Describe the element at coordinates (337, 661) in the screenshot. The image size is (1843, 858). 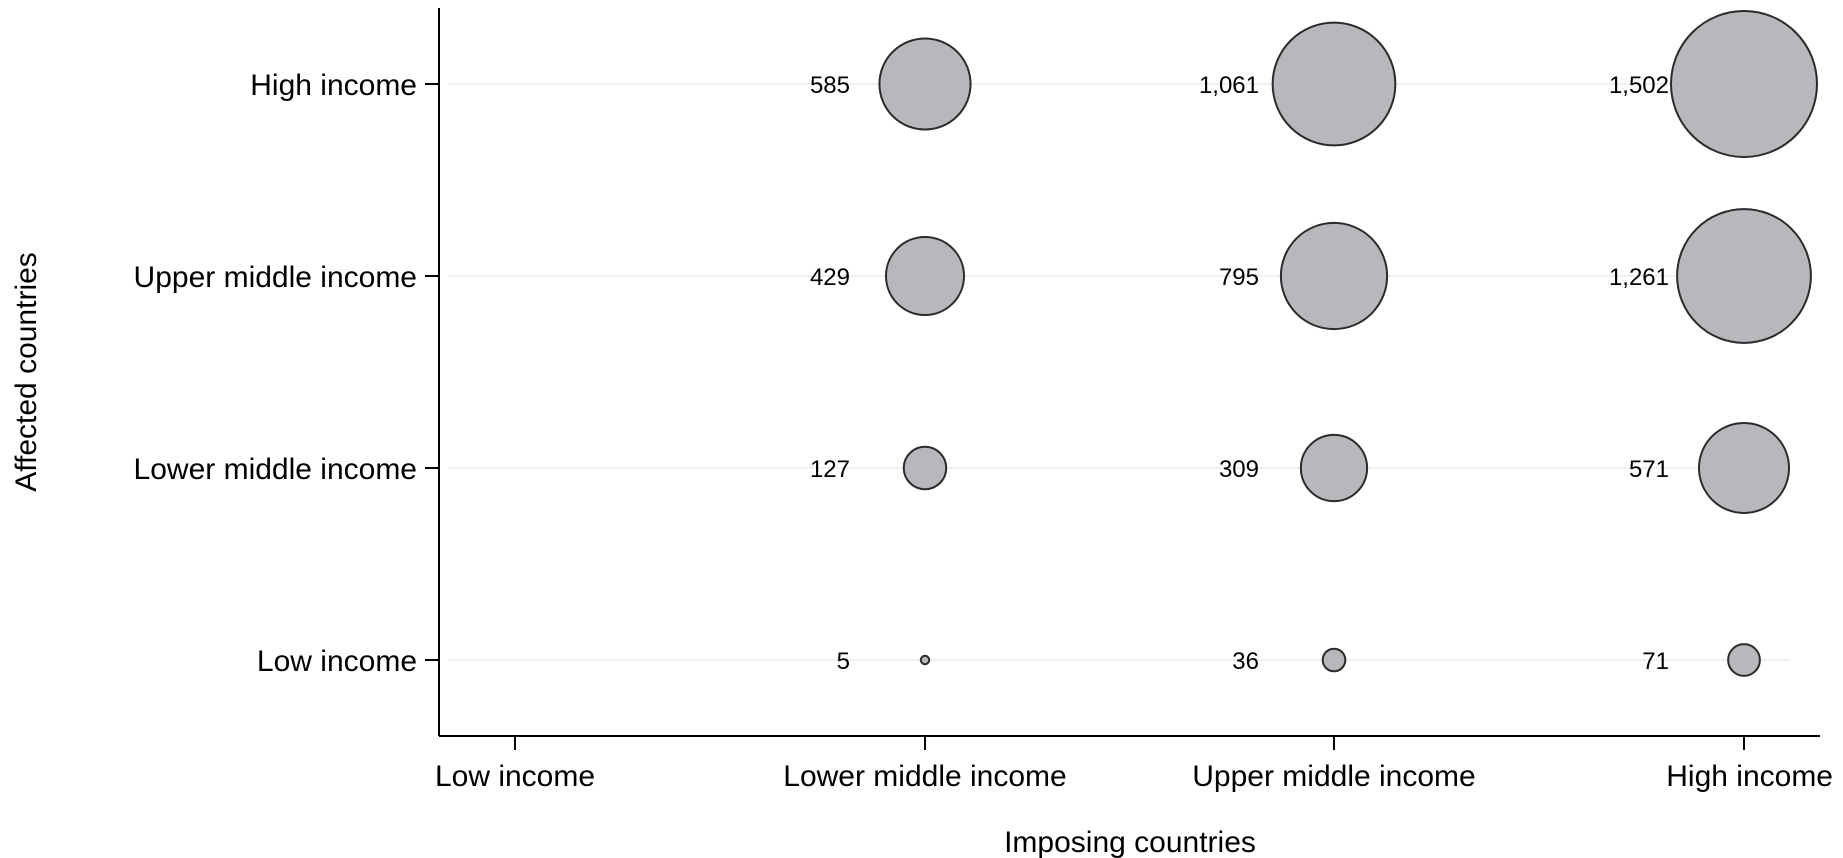
I see `y-tick-label-low-income: Low income` at that location.